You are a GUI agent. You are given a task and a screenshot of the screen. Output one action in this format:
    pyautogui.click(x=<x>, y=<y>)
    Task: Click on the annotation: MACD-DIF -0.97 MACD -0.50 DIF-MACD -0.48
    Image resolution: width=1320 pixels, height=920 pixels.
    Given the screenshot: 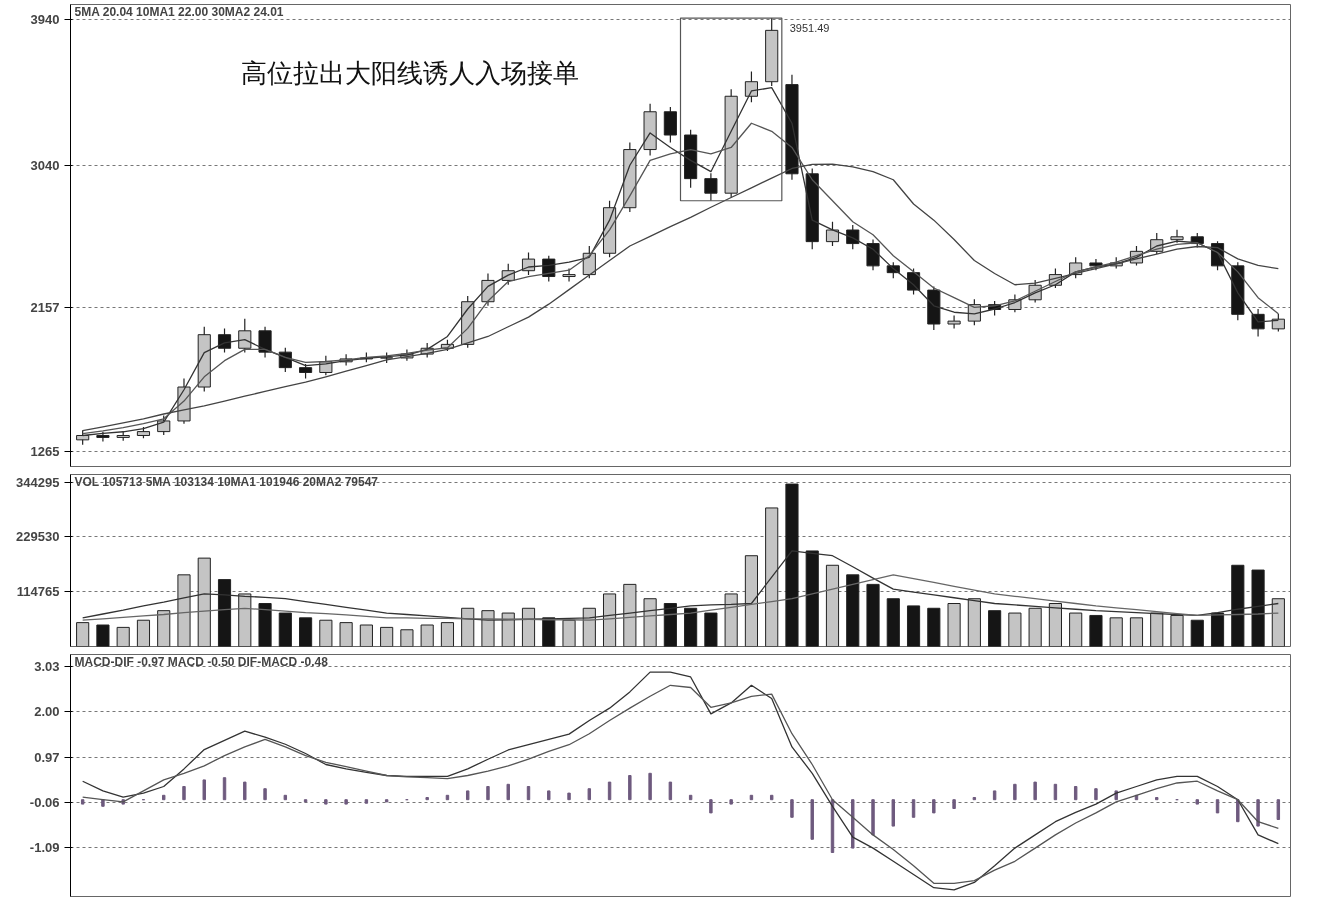 What is the action you would take?
    pyautogui.click(x=201, y=661)
    